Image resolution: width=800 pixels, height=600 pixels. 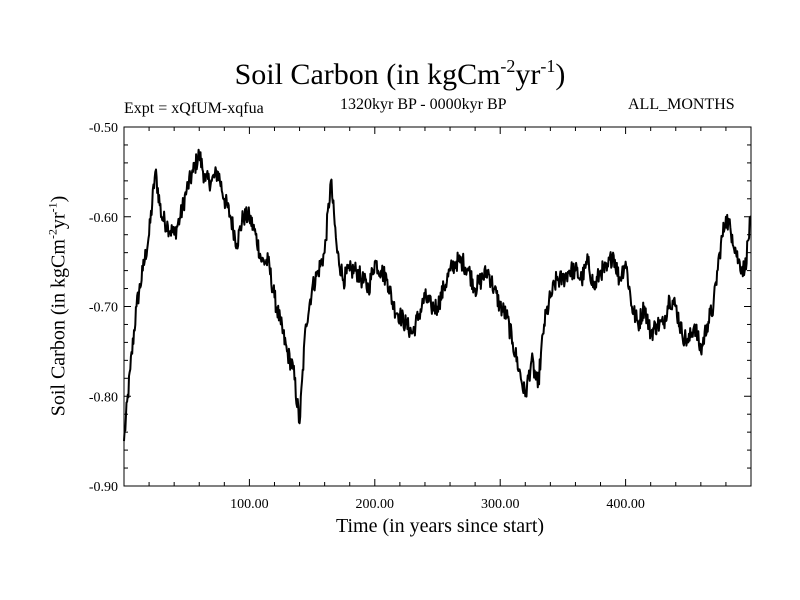 What do you see at coordinates (681, 104) in the screenshot?
I see `months-label: ALL_MONTHS` at bounding box center [681, 104].